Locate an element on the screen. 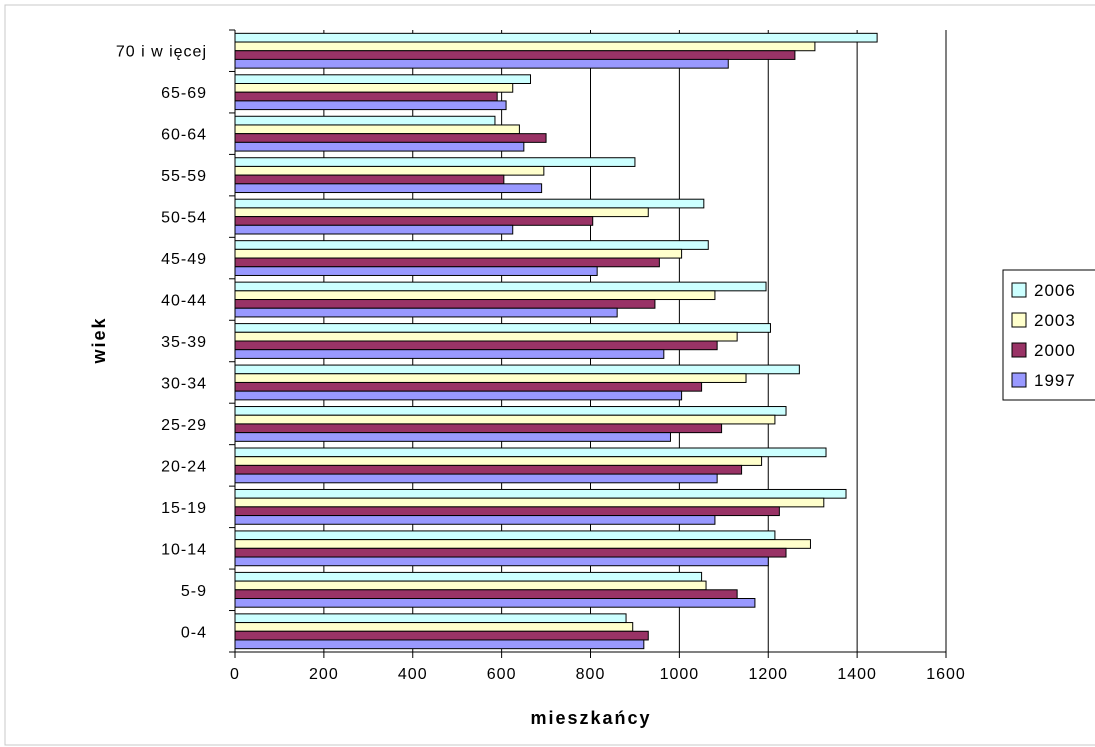 Image resolution: width=1095 pixels, height=747 pixels. y-tick-label: 70 i w ięcej is located at coordinates (161, 52).